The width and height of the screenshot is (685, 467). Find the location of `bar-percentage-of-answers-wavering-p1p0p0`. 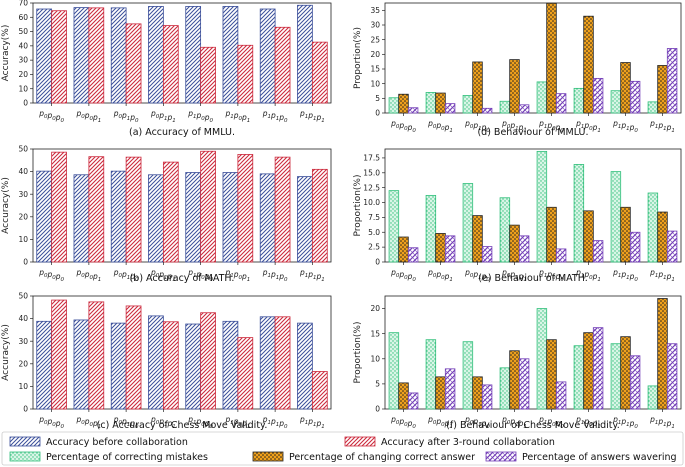

bar-percentage-of-answers-wavering-p1p0p0 is located at coordinates (561, 103).